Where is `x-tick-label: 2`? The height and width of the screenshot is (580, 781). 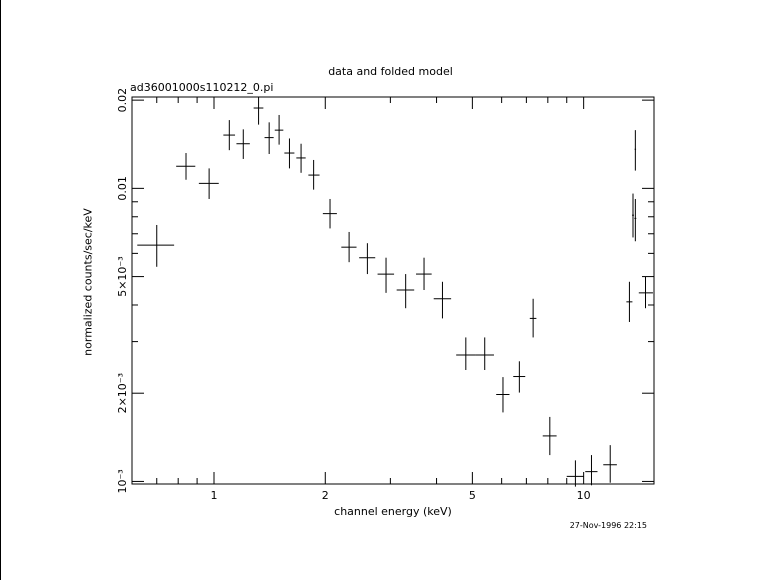
x-tick-label: 2 is located at coordinates (325, 495).